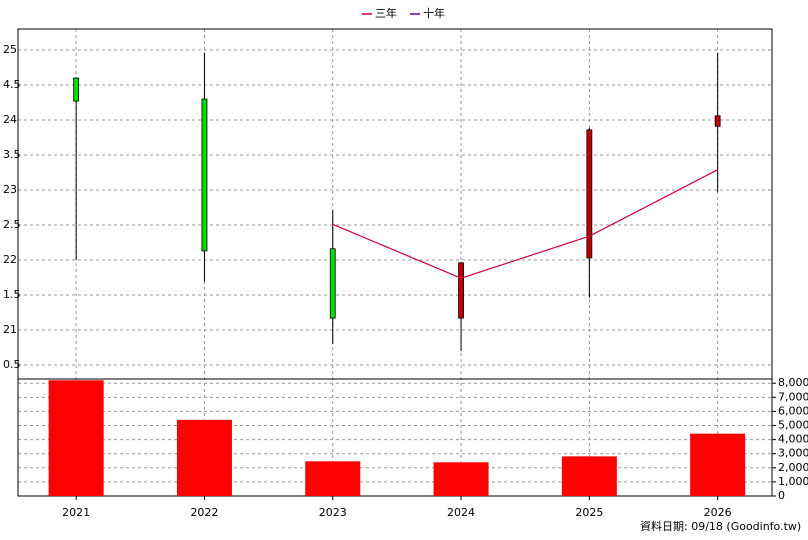  I want to click on x-tick-label: 2026, so click(718, 512).